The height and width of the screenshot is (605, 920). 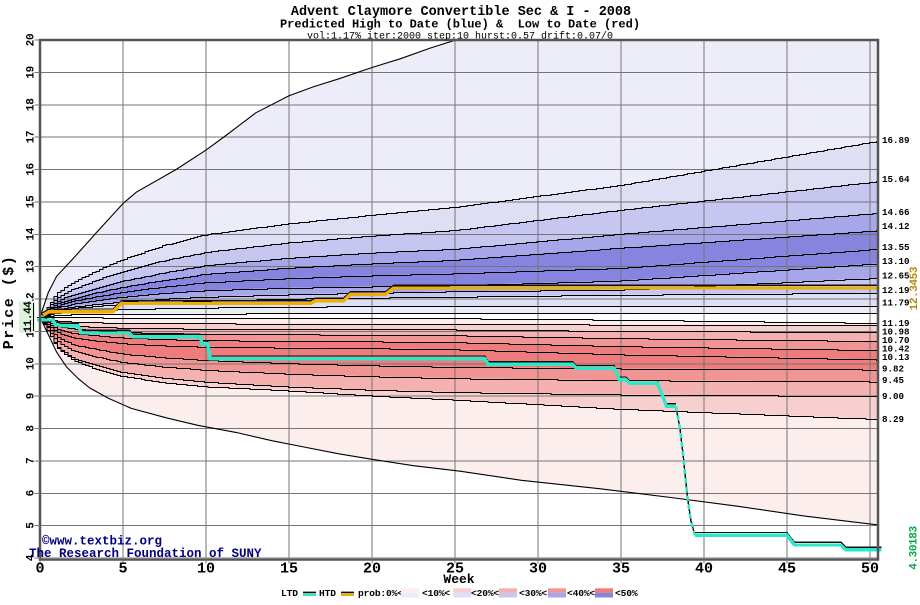 What do you see at coordinates (32, 266) in the screenshot?
I see `svg-text: 13` at bounding box center [32, 266].